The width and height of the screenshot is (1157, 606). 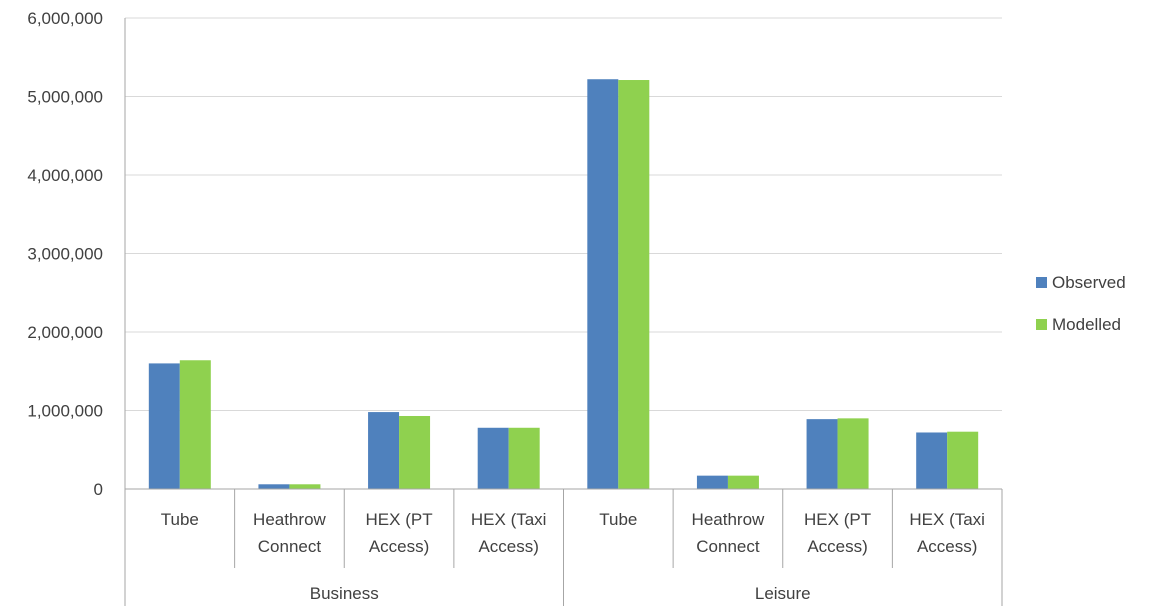 What do you see at coordinates (65, 18) in the screenshot?
I see `y-tick-label: 6,000,000` at bounding box center [65, 18].